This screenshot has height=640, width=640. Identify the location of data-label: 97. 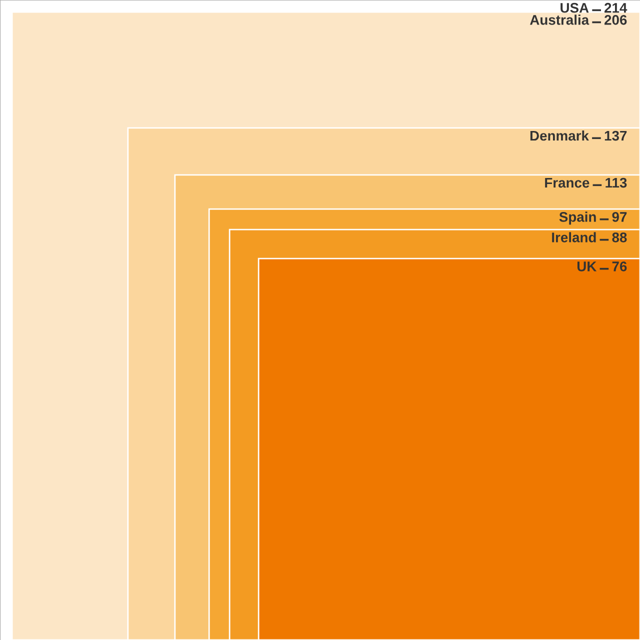
(619, 217).